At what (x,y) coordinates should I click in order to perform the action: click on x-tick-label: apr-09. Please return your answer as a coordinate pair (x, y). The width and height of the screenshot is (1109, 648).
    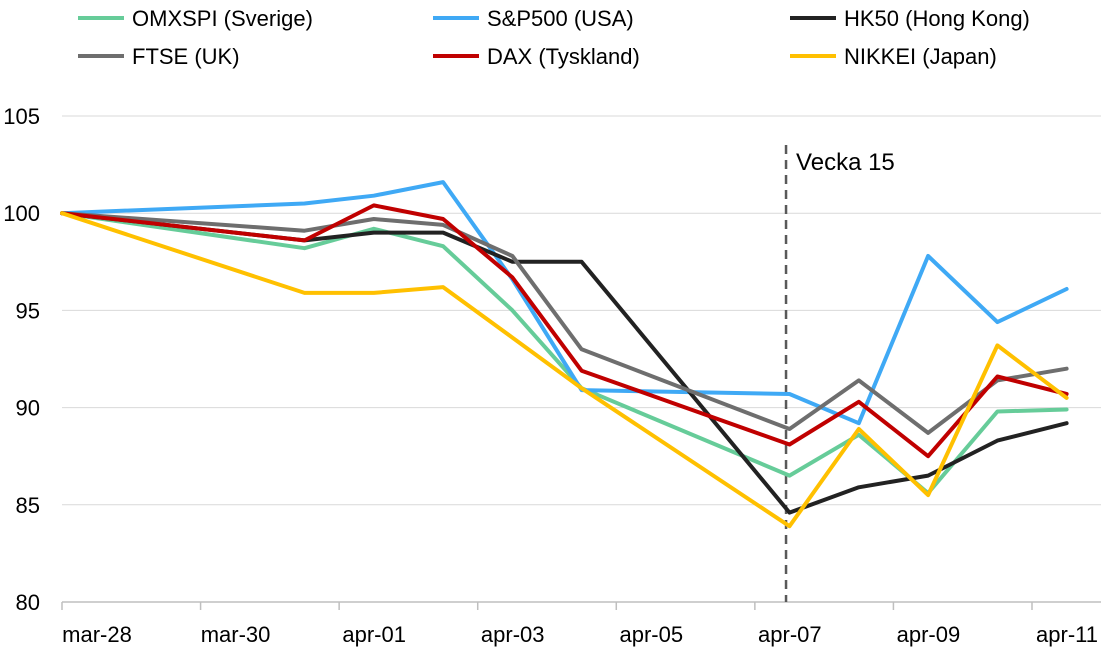
    Looking at the image, I should click on (929, 634).